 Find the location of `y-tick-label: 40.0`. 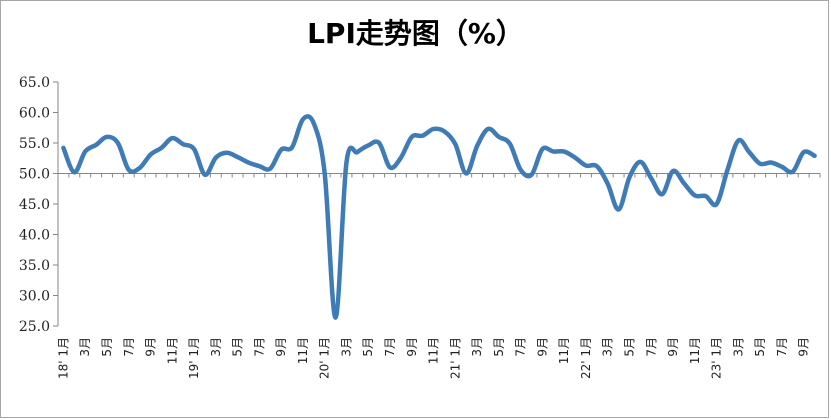

y-tick-label: 40.0 is located at coordinates (34, 236).